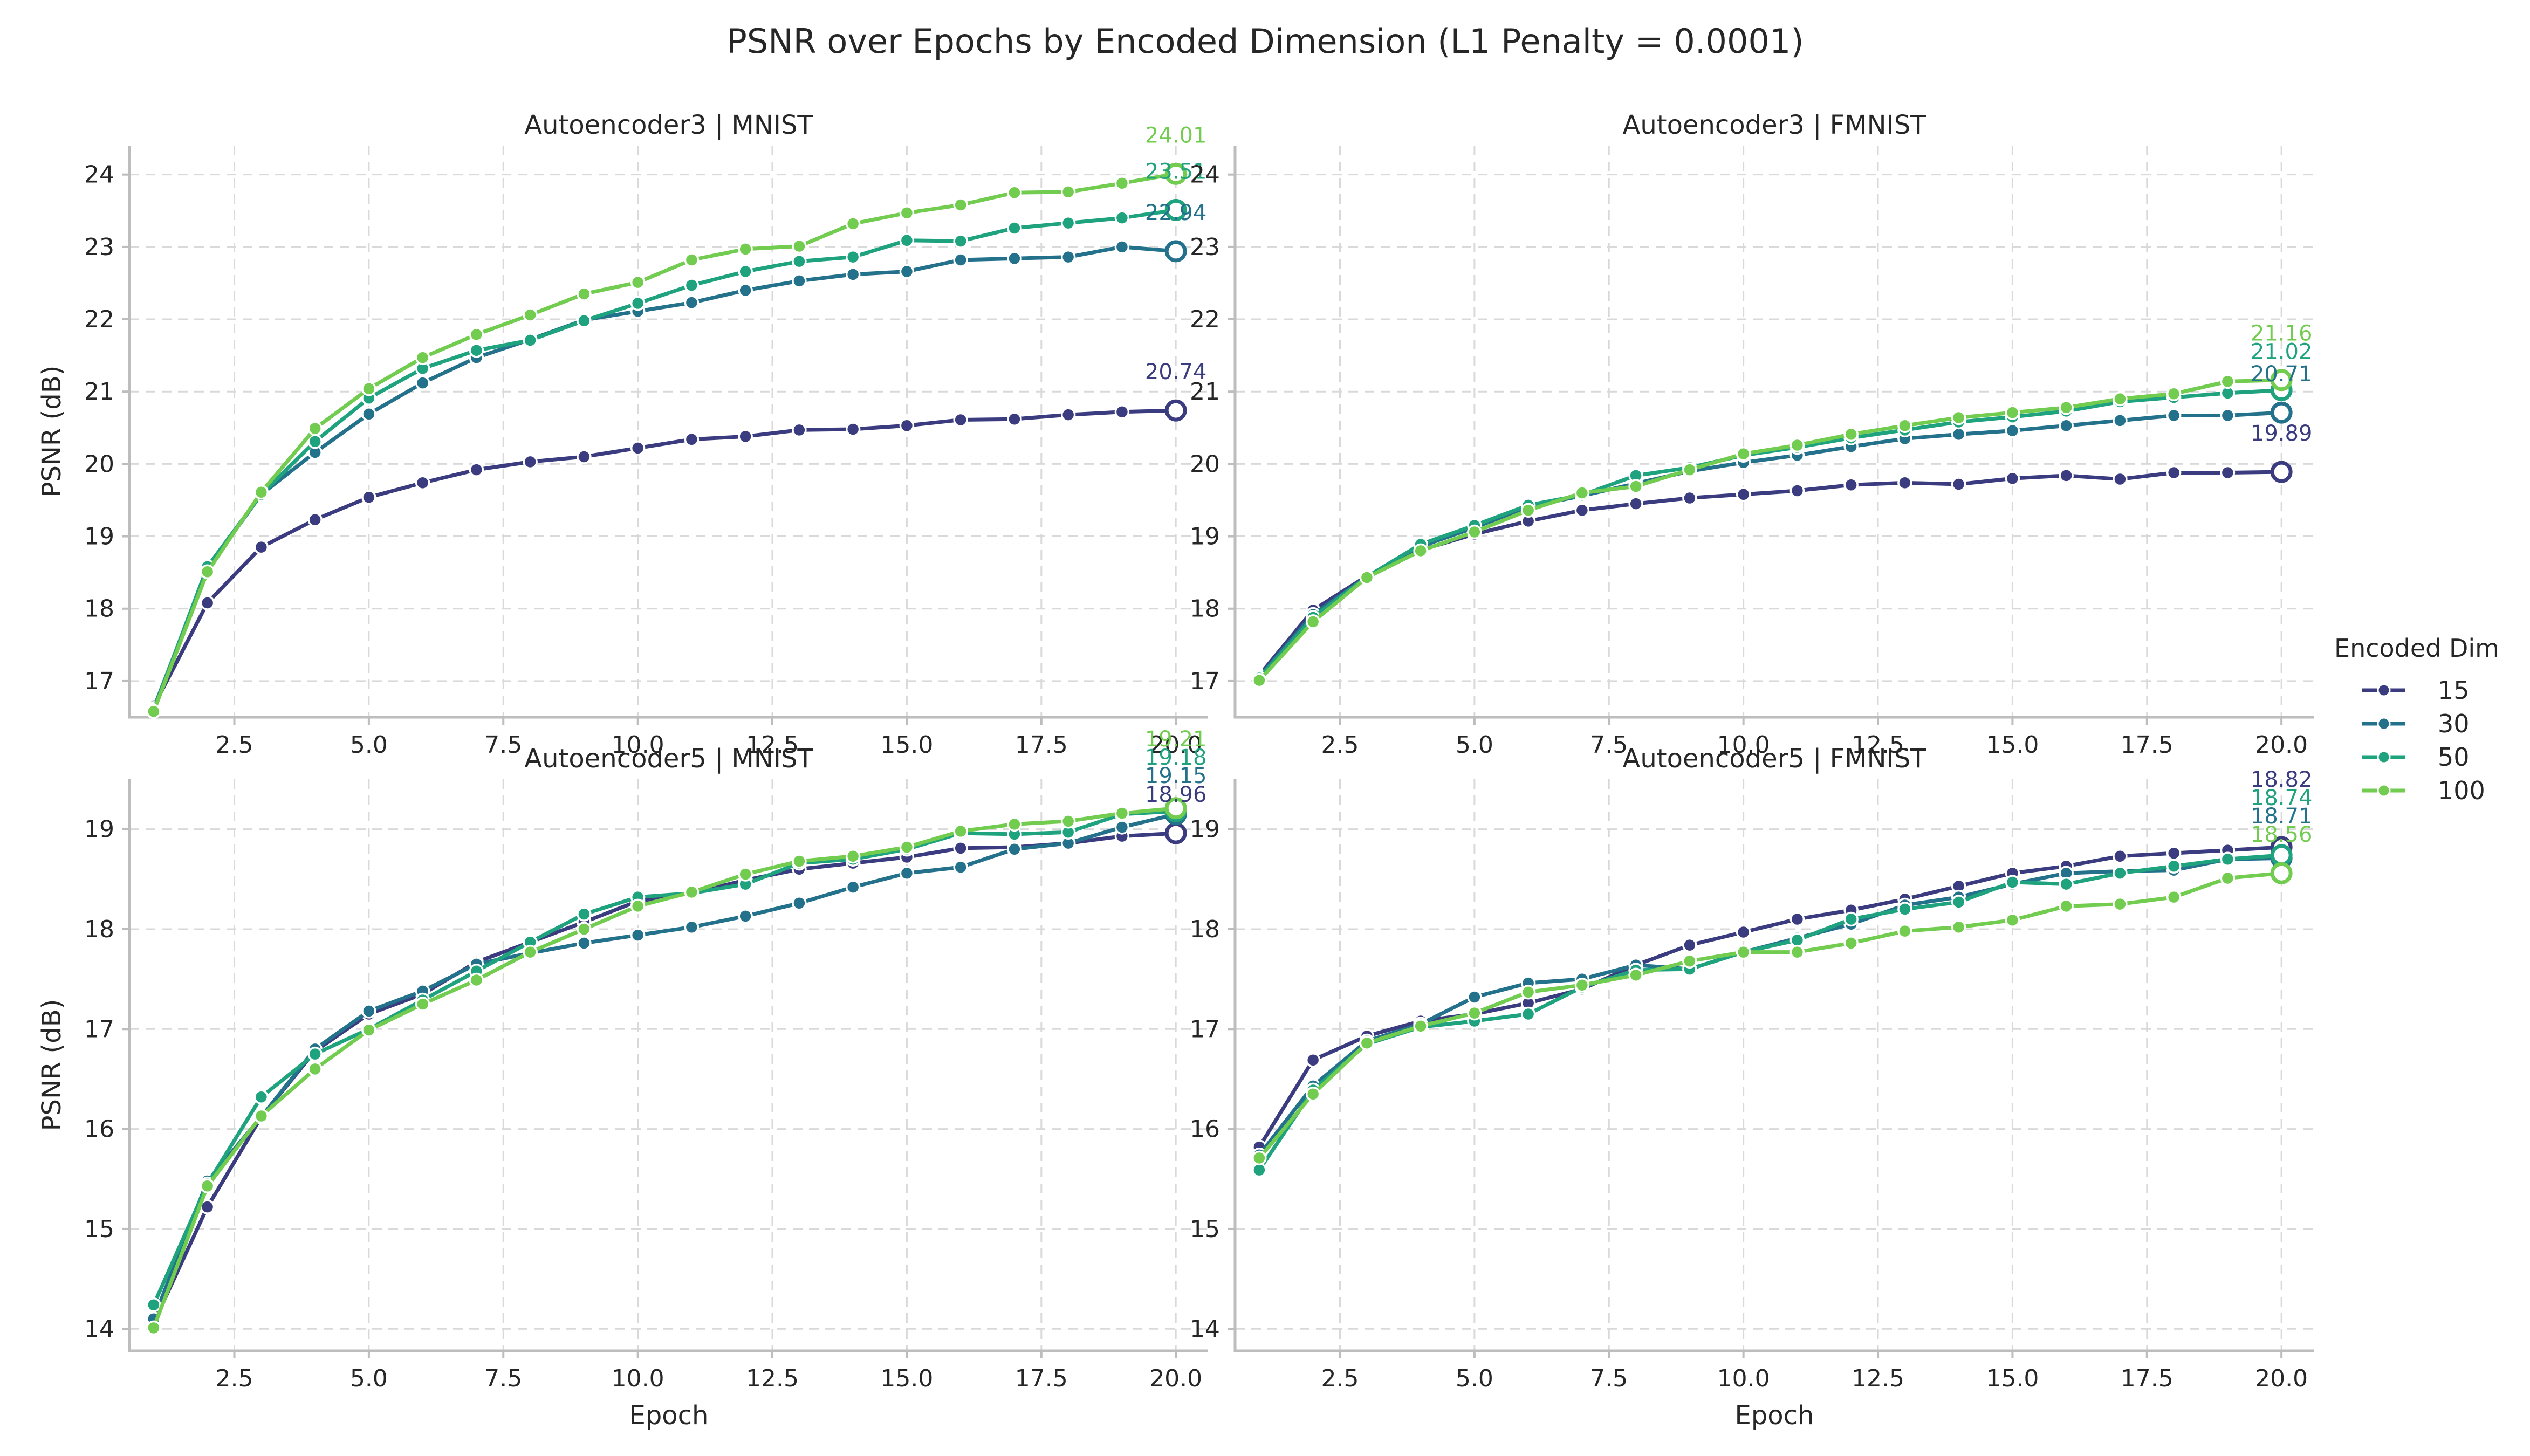 This screenshot has width=2530, height=1456. What do you see at coordinates (2282, 333) in the screenshot?
I see `end-value-label: 21.16` at bounding box center [2282, 333].